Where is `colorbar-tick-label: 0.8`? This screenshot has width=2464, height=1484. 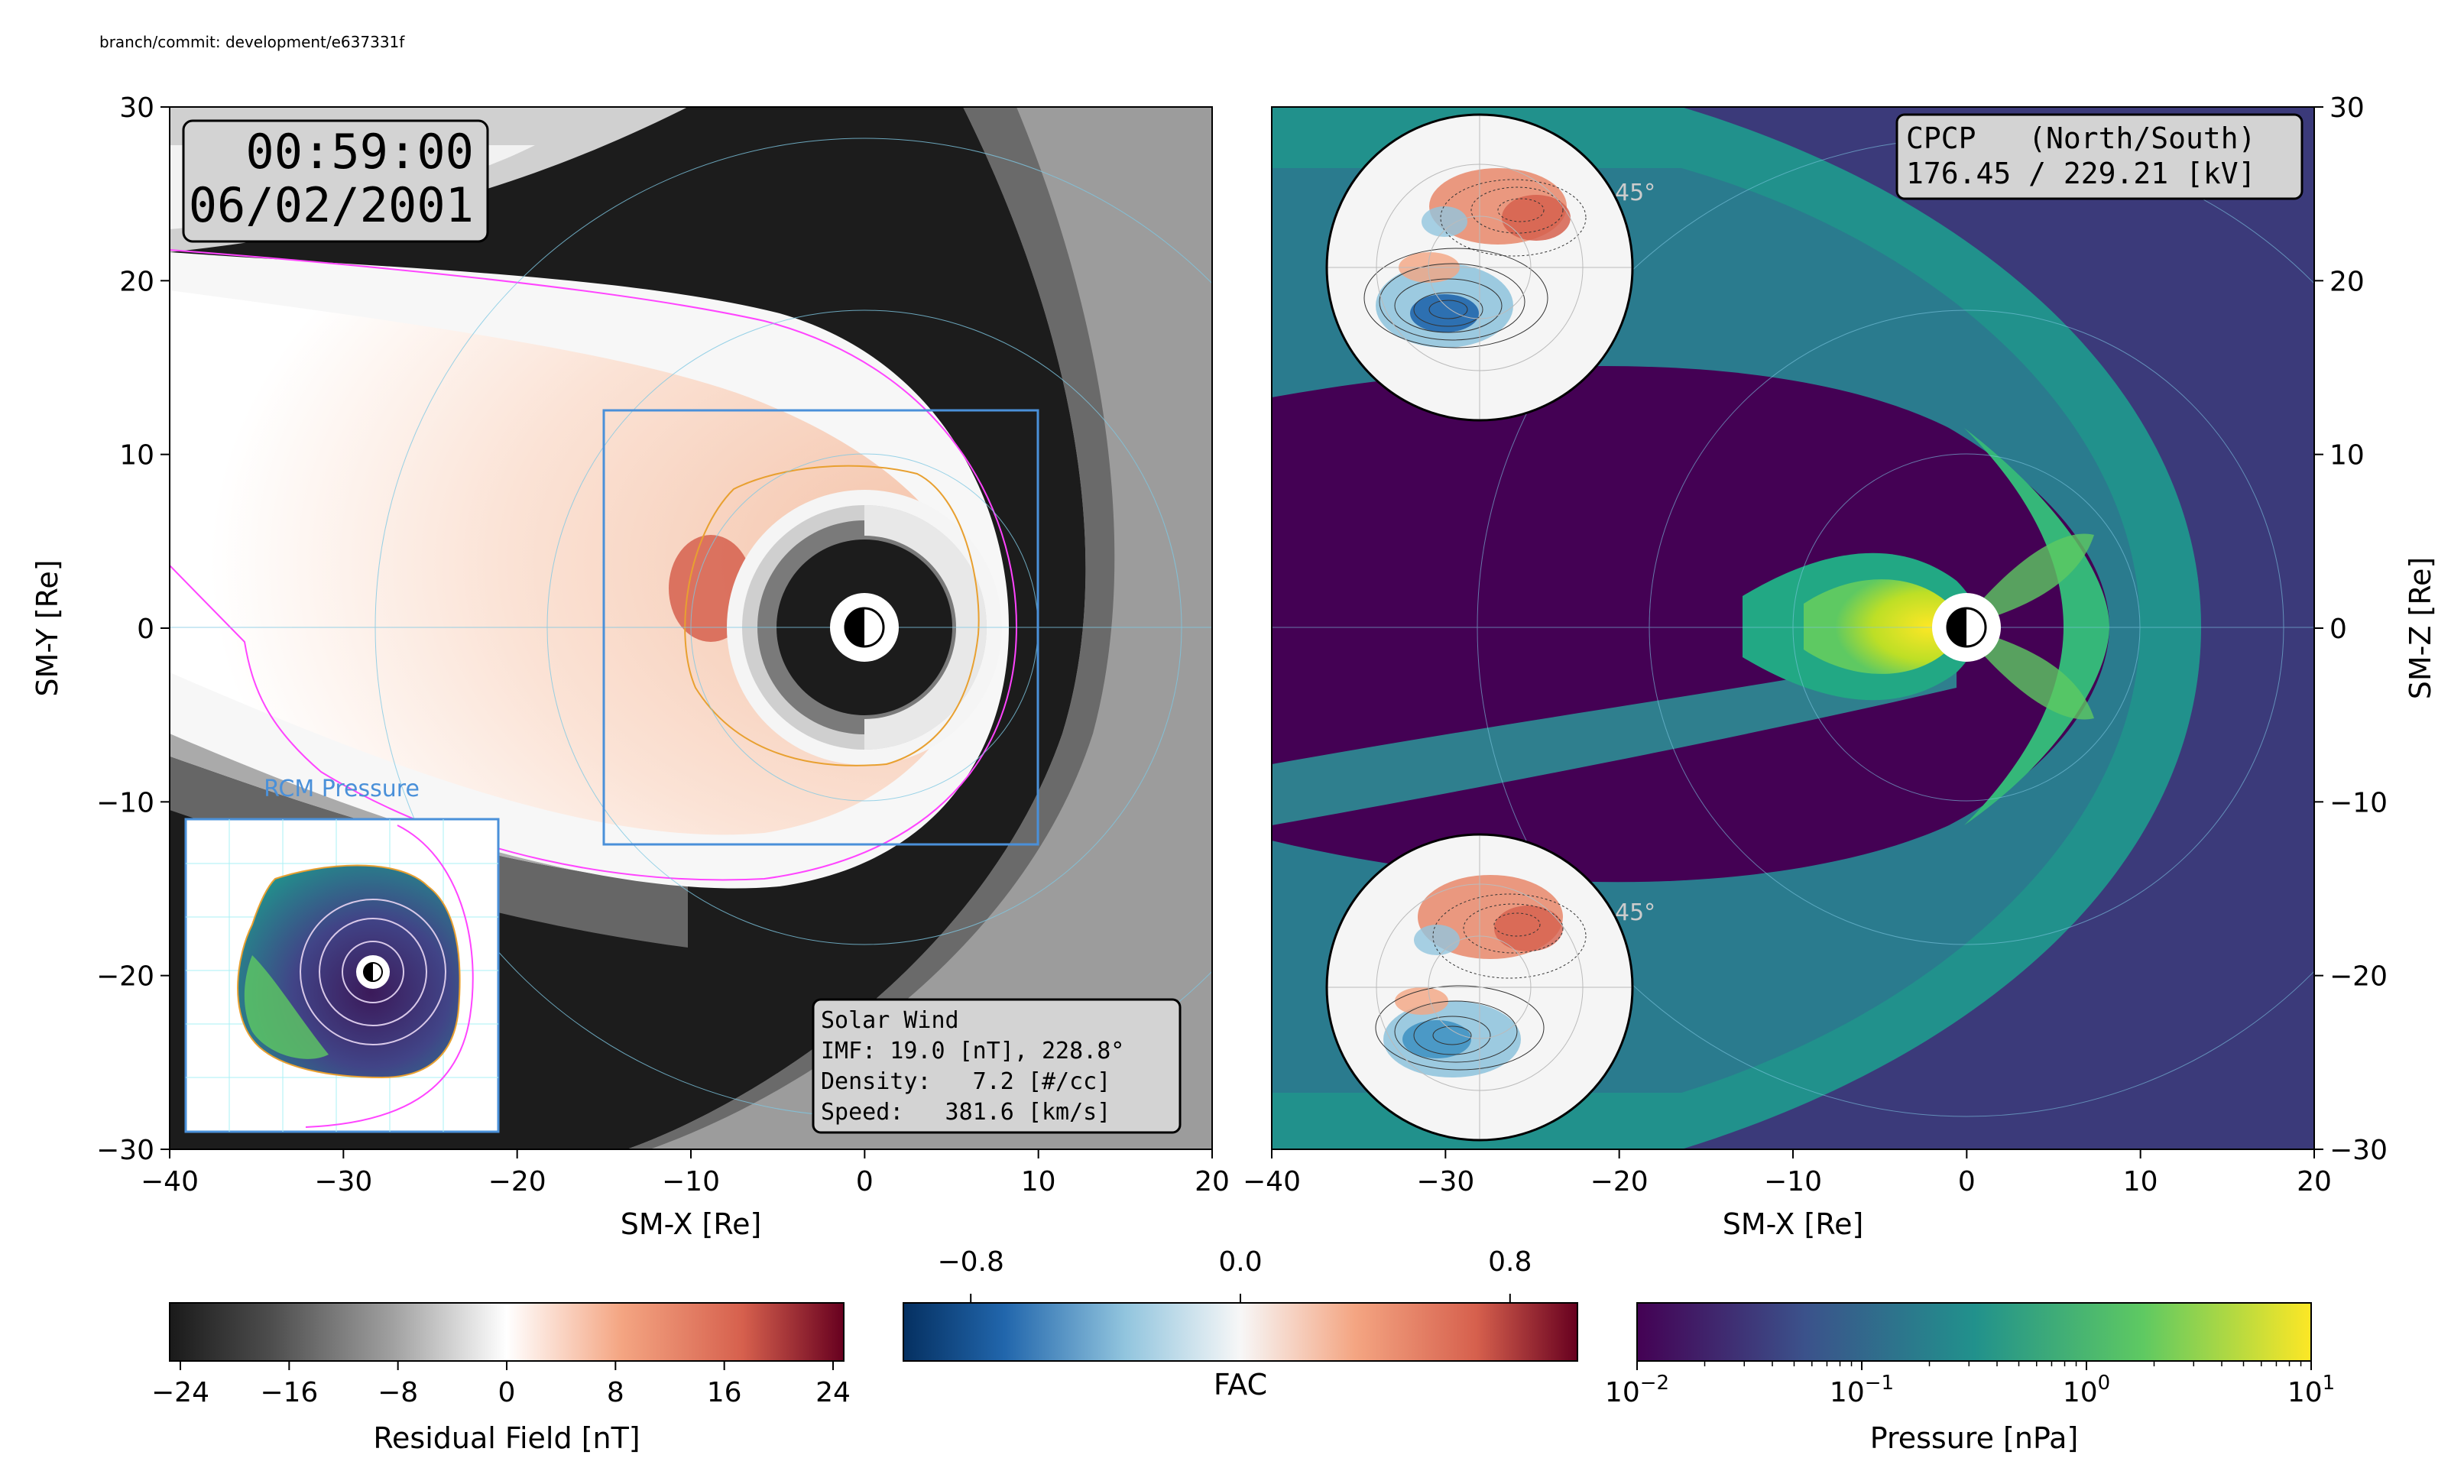 colorbar-tick-label: 0.8 is located at coordinates (1510, 1262).